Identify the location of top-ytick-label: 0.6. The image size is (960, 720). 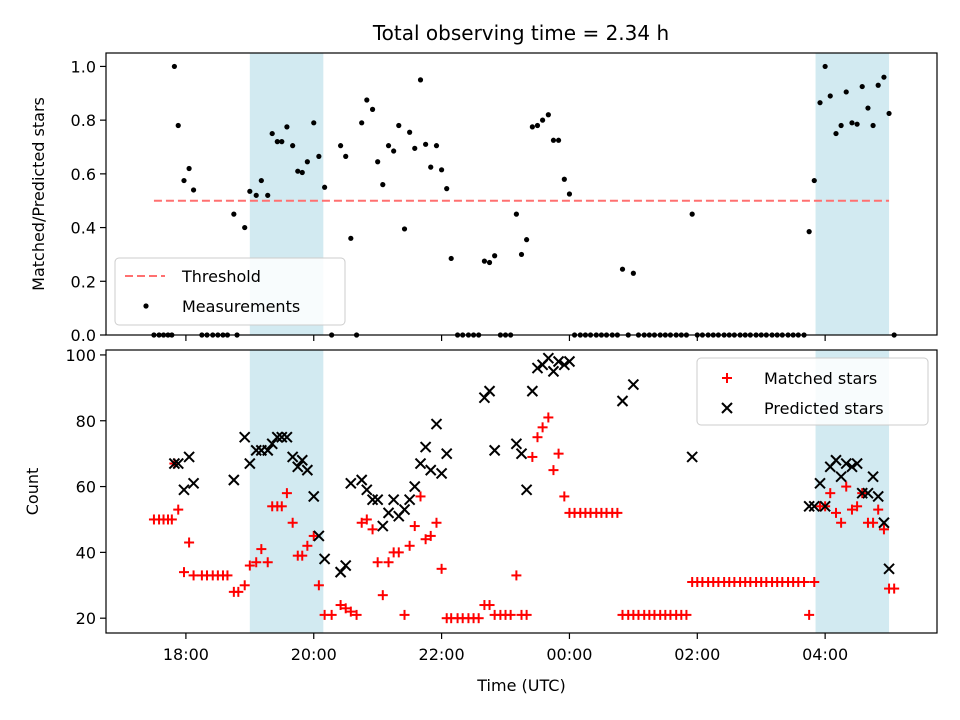
(83, 174).